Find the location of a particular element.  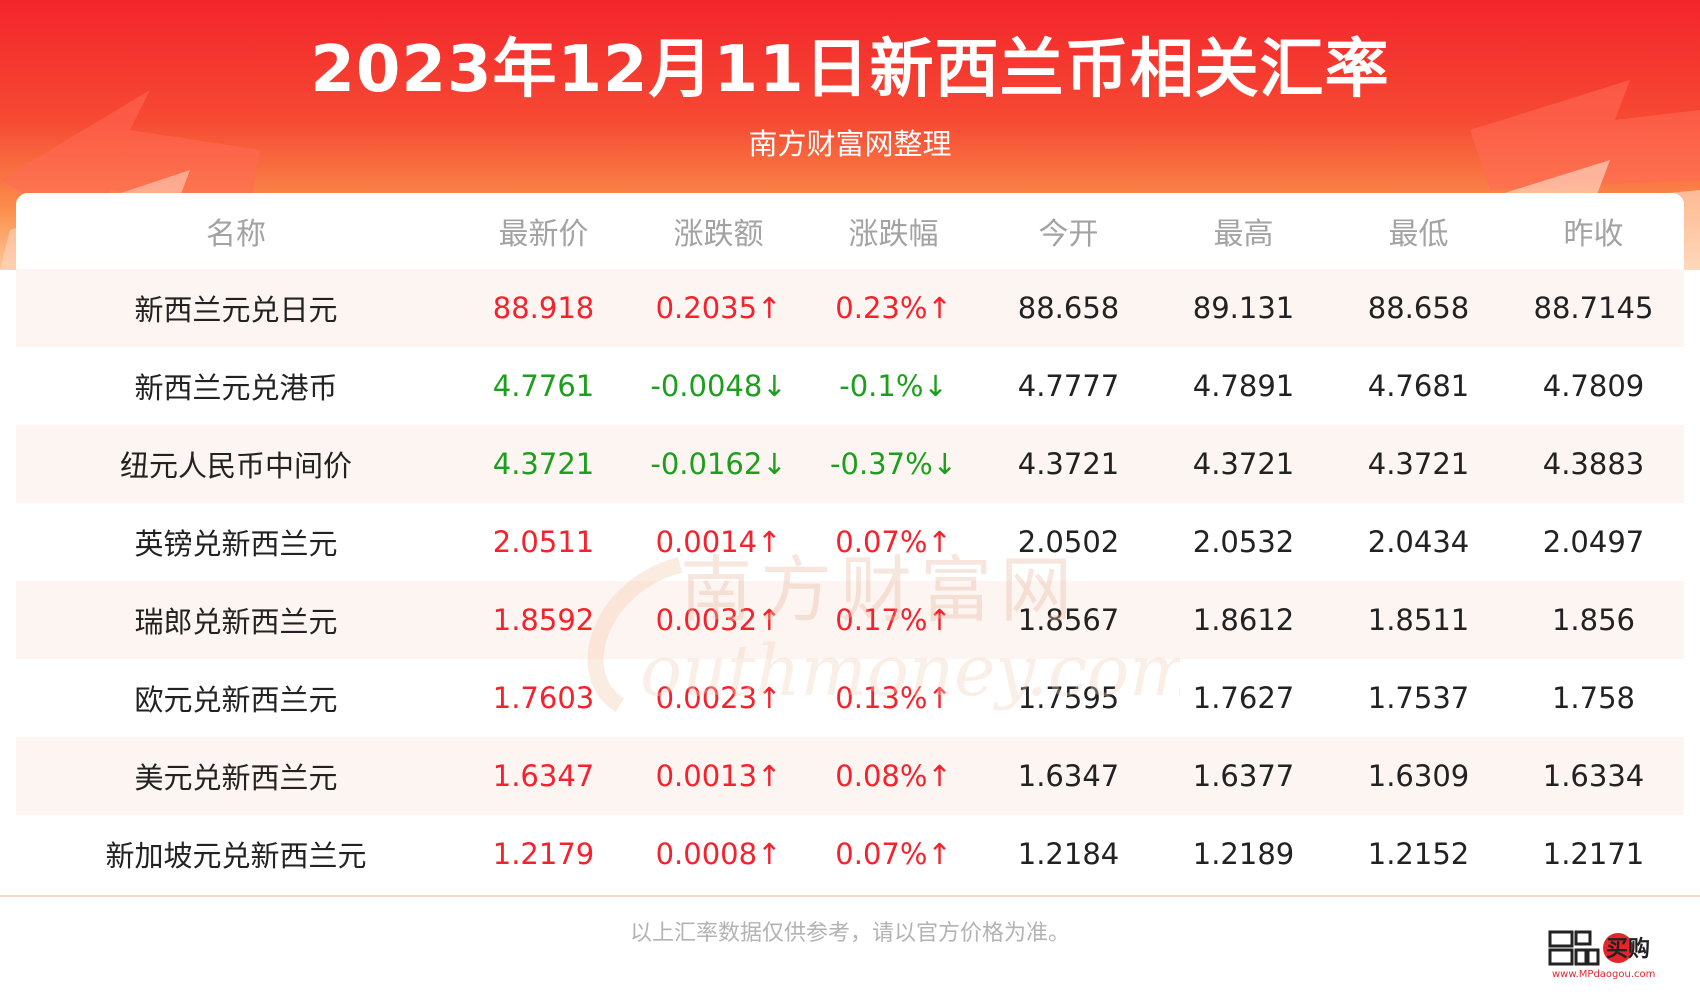

cell-latest: 1.2179 is located at coordinates (543, 854).